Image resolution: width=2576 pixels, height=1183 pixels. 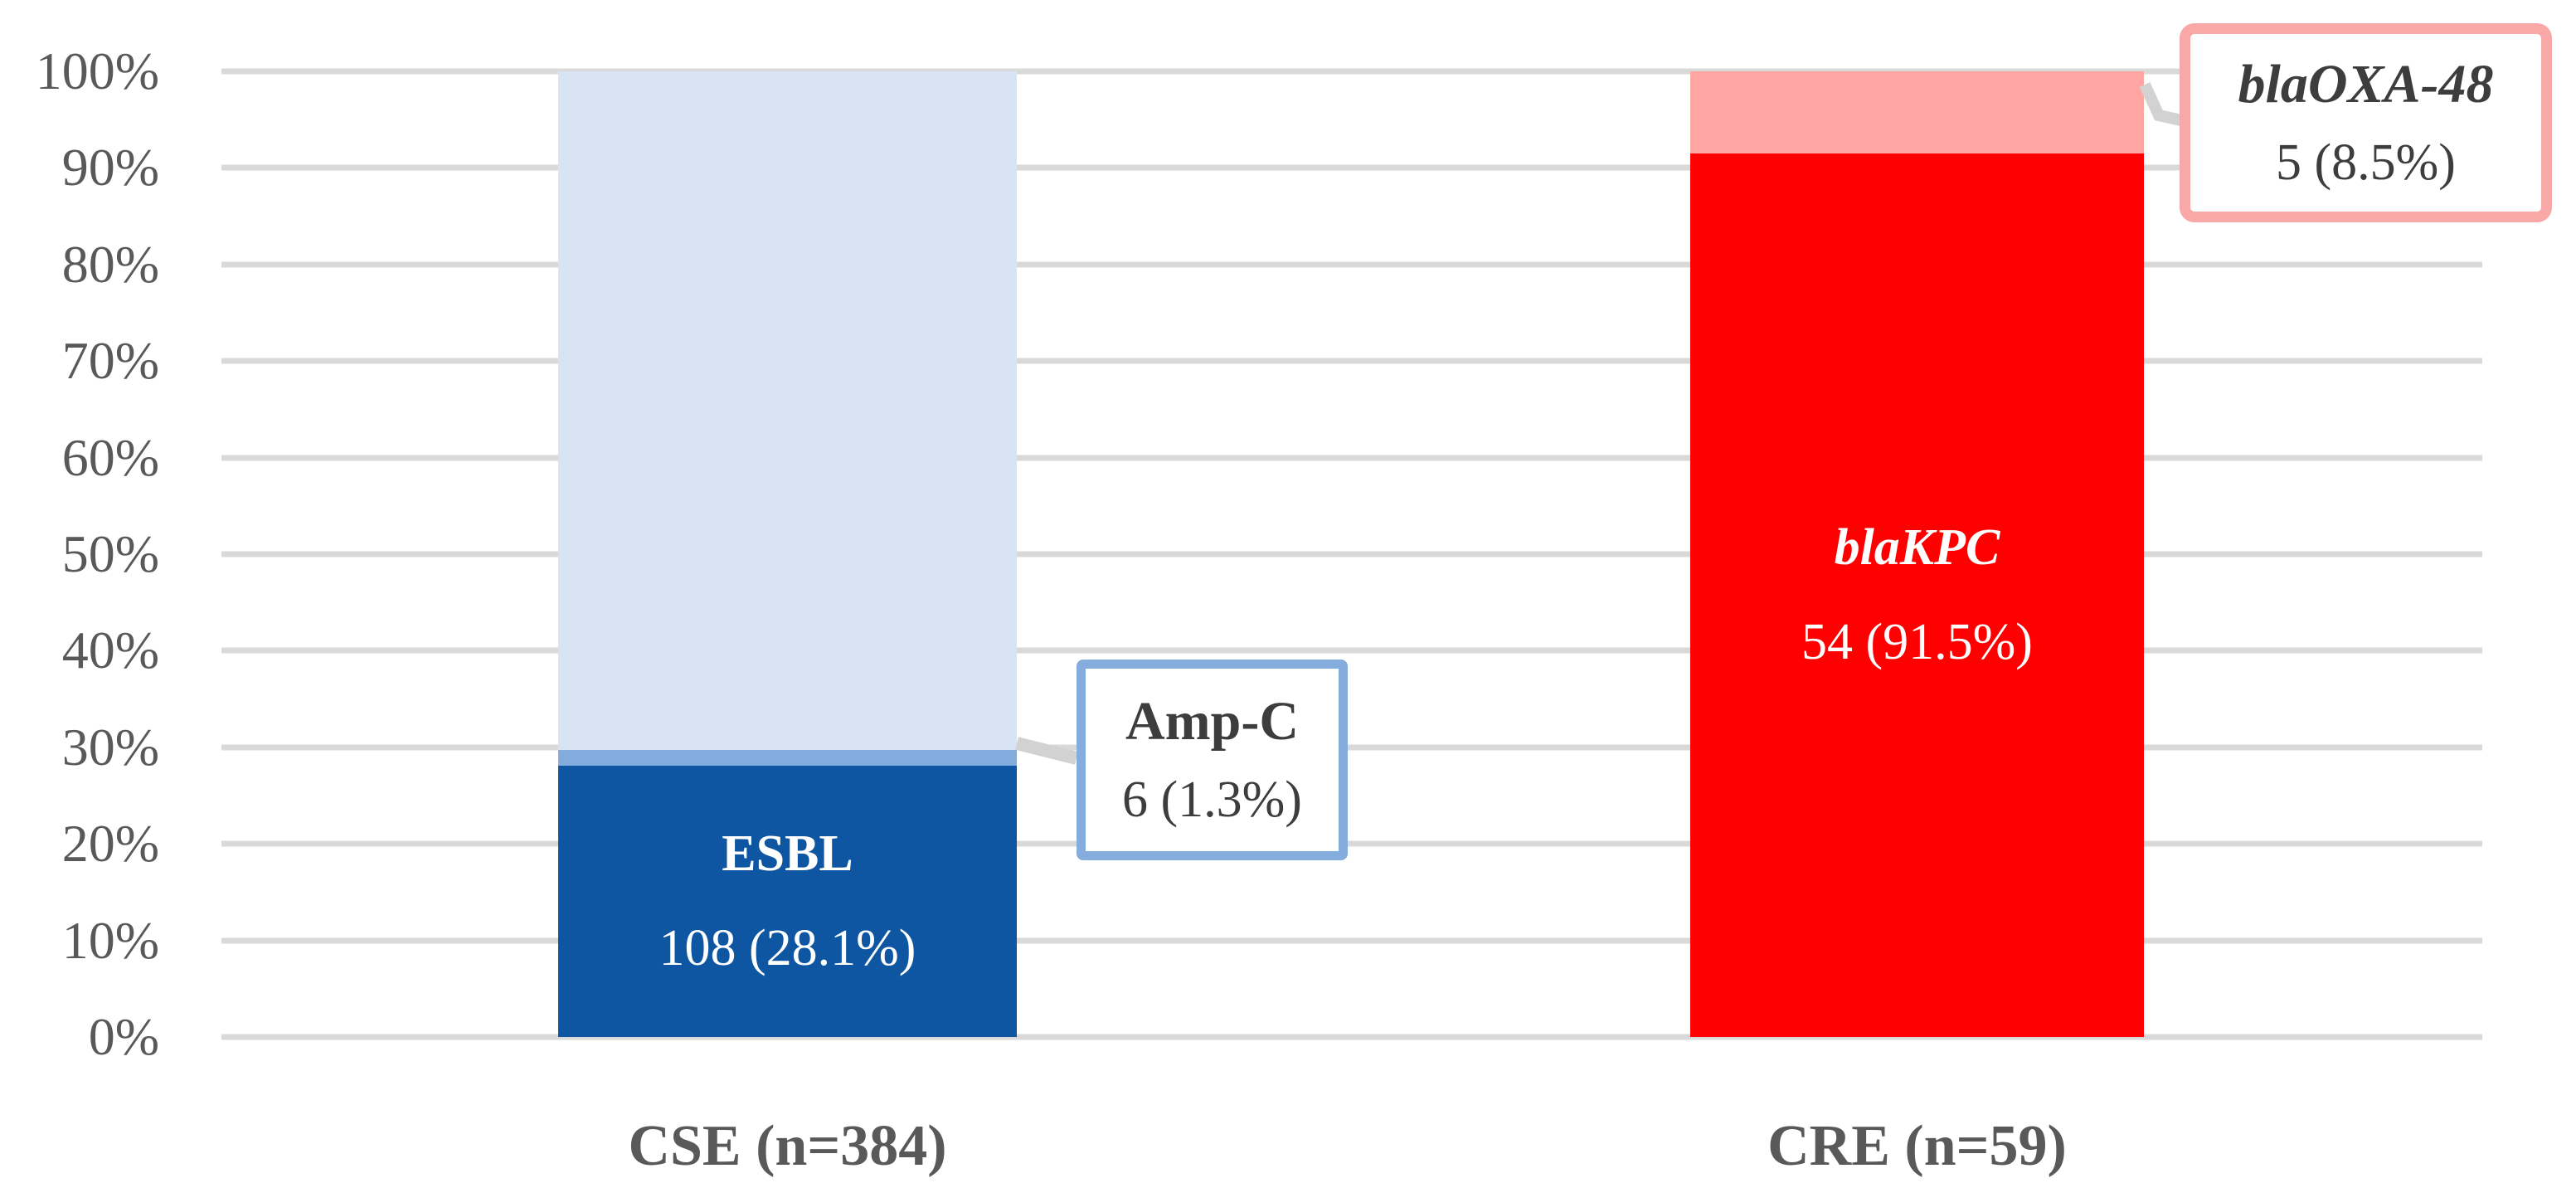 What do you see at coordinates (2161, 104) in the screenshot?
I see `oxa48-leader-line` at bounding box center [2161, 104].